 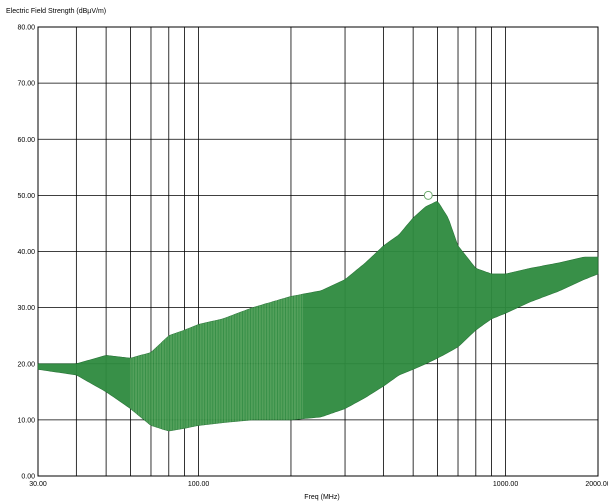 I want to click on peak-marker, so click(x=428, y=195).